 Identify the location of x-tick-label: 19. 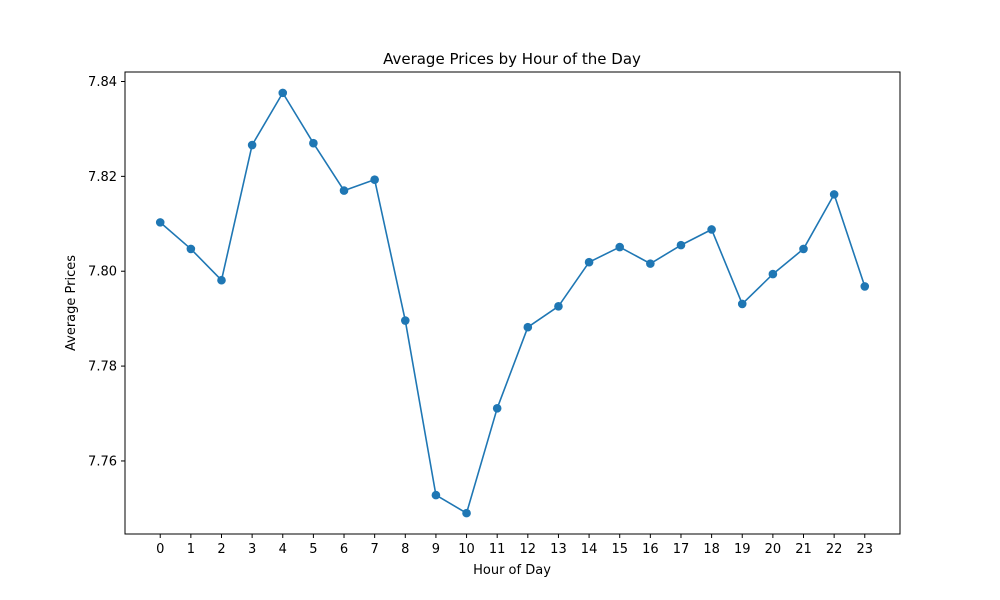
(742, 549).